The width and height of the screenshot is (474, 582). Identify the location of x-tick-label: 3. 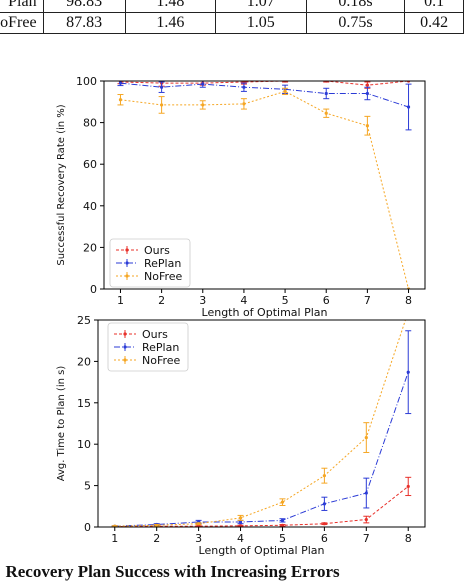
(202, 300).